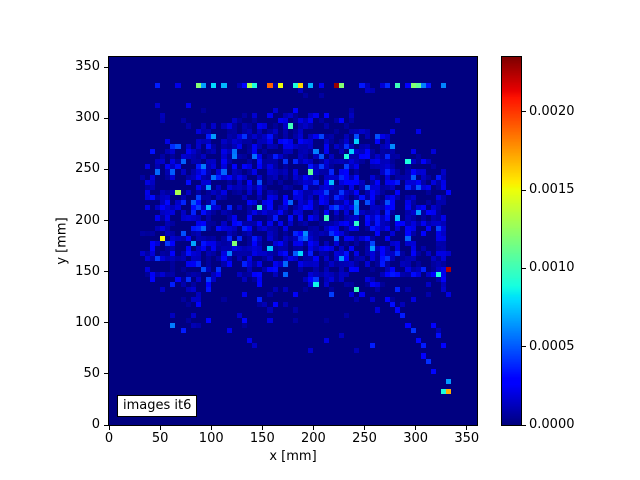 The height and width of the screenshot is (480, 640). Describe the element at coordinates (416, 438) in the screenshot. I see `x-tick-label: 300` at that location.